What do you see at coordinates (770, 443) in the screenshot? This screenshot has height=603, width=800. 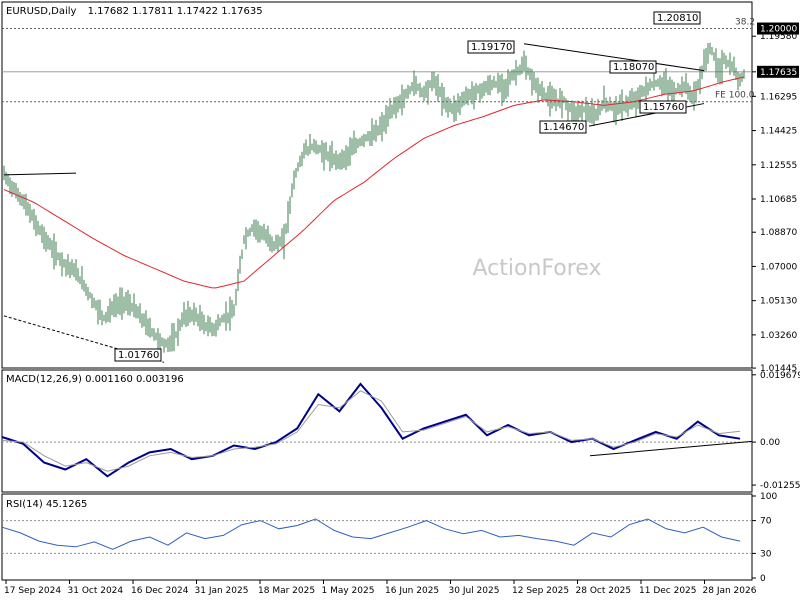 I see `macd-y-tick-label: 0.00` at bounding box center [770, 443].